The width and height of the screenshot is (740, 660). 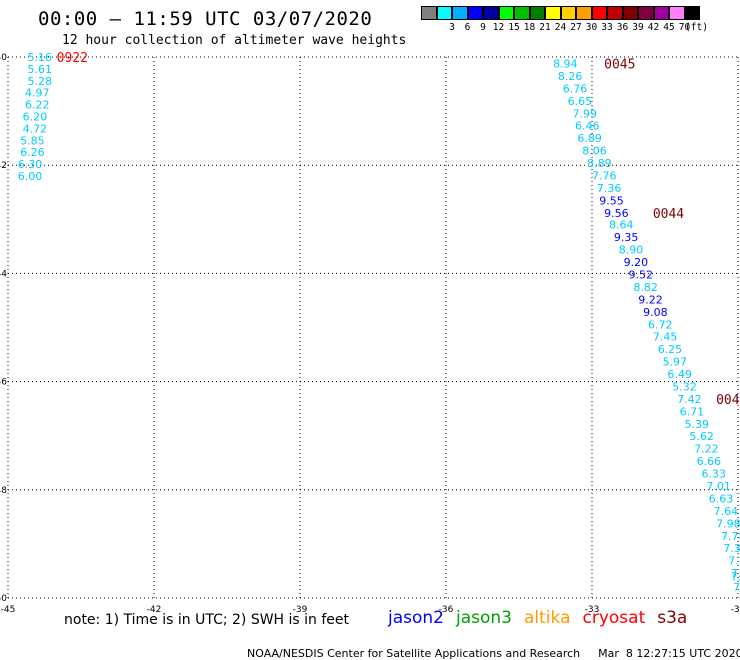 What do you see at coordinates (575, 88) in the screenshot?
I see `wave-height-value: 6.76` at bounding box center [575, 88].